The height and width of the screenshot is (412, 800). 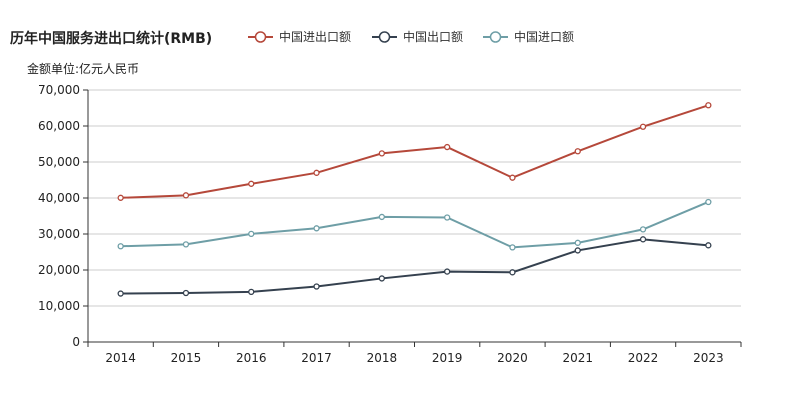 I want to click on x-tick-label: 2021, so click(x=577, y=358).